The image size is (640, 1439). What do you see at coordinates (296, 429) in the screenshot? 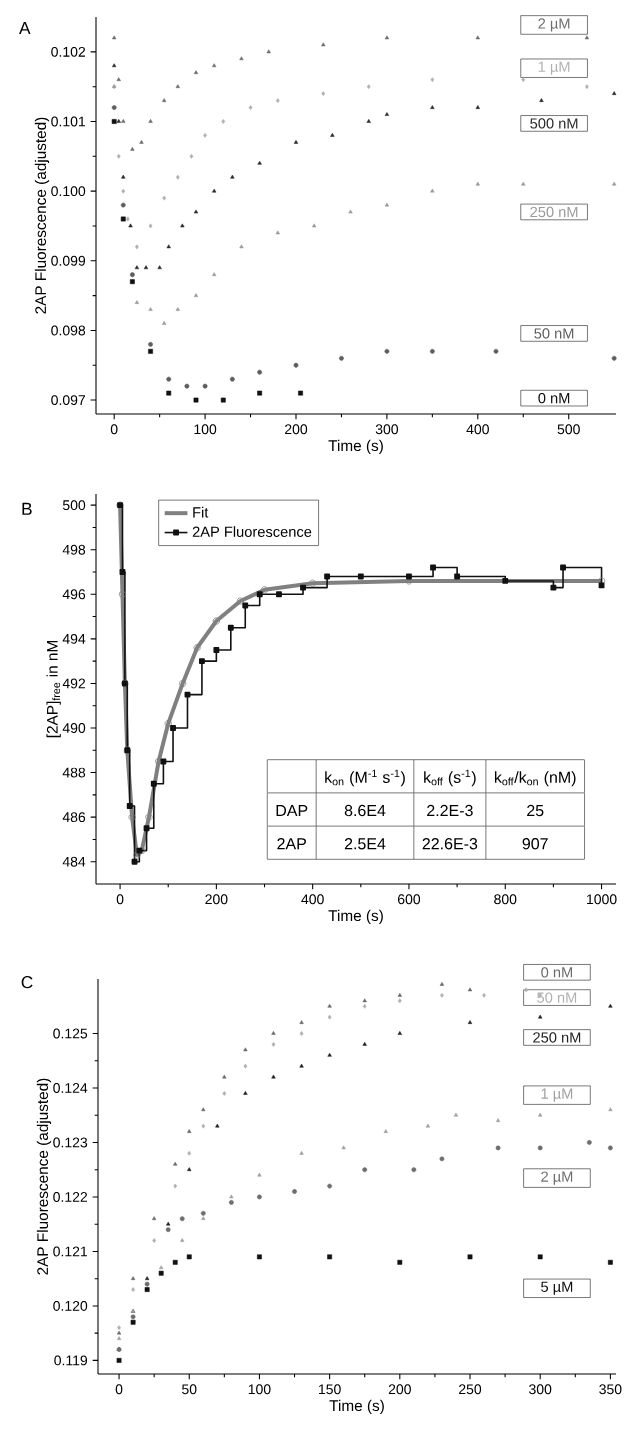
I see `x-tick-label: 200` at bounding box center [296, 429].